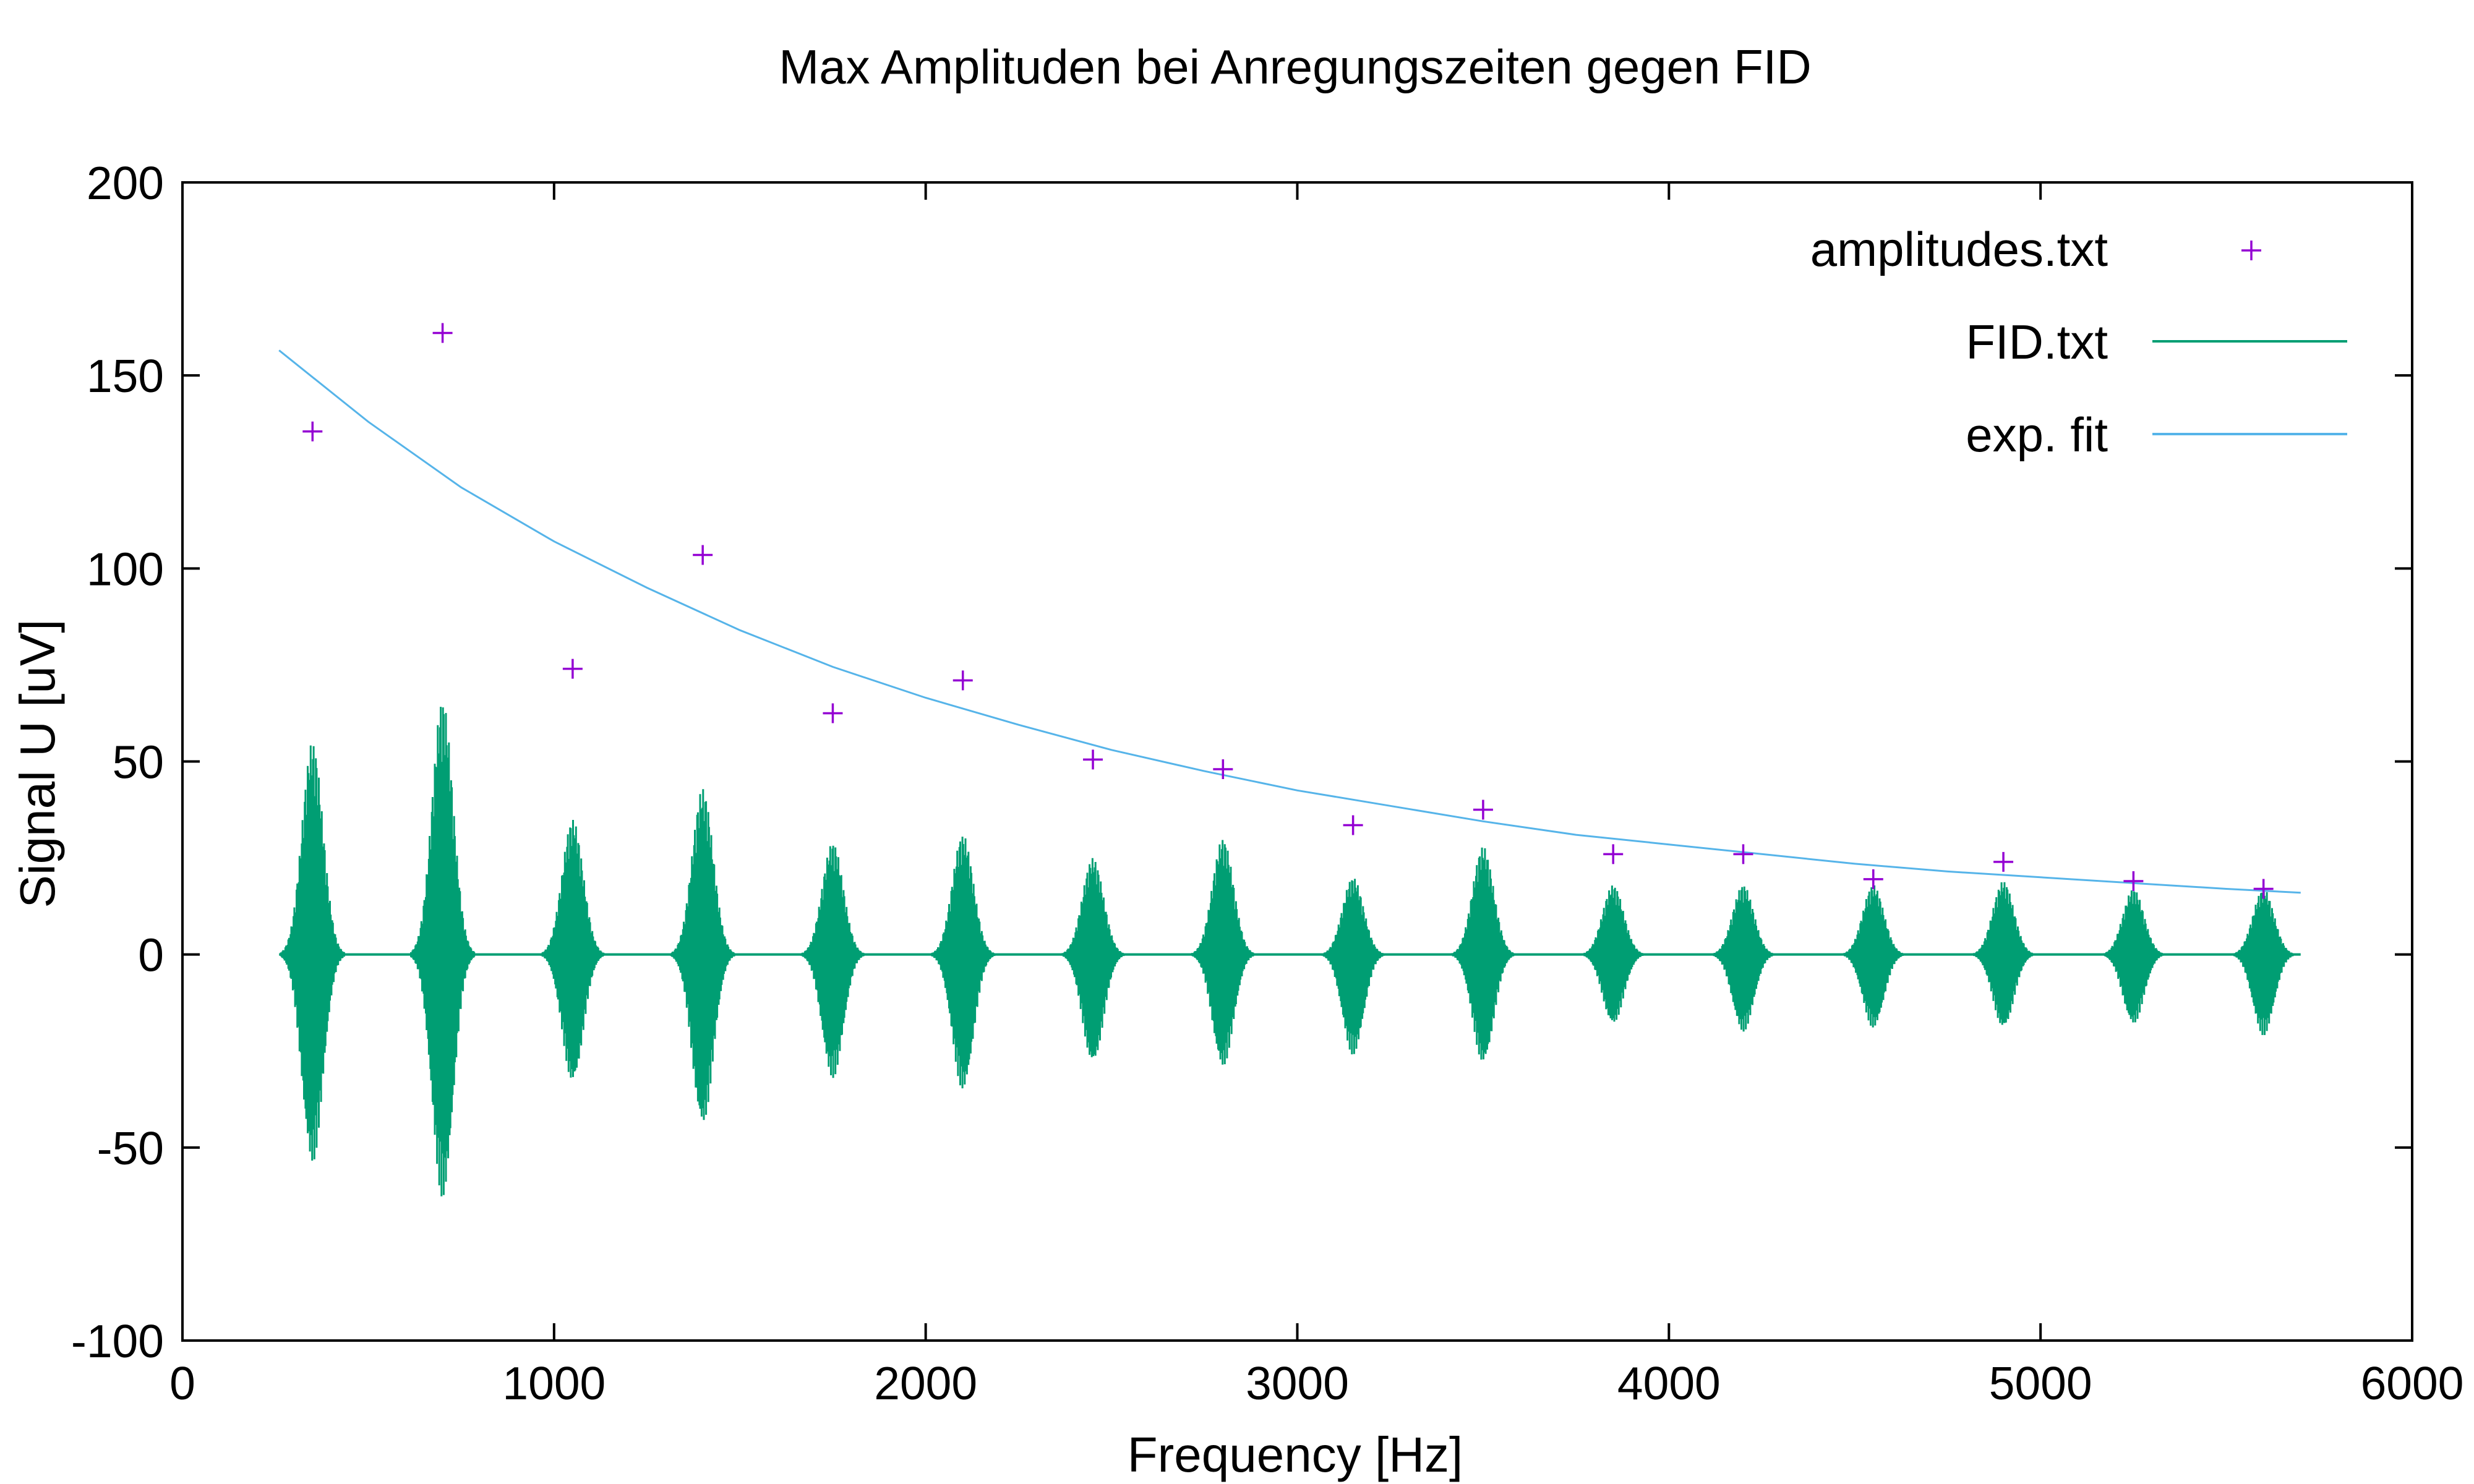 The image size is (2474, 1484). I want to click on y-tick-label-2: 0, so click(151, 955).